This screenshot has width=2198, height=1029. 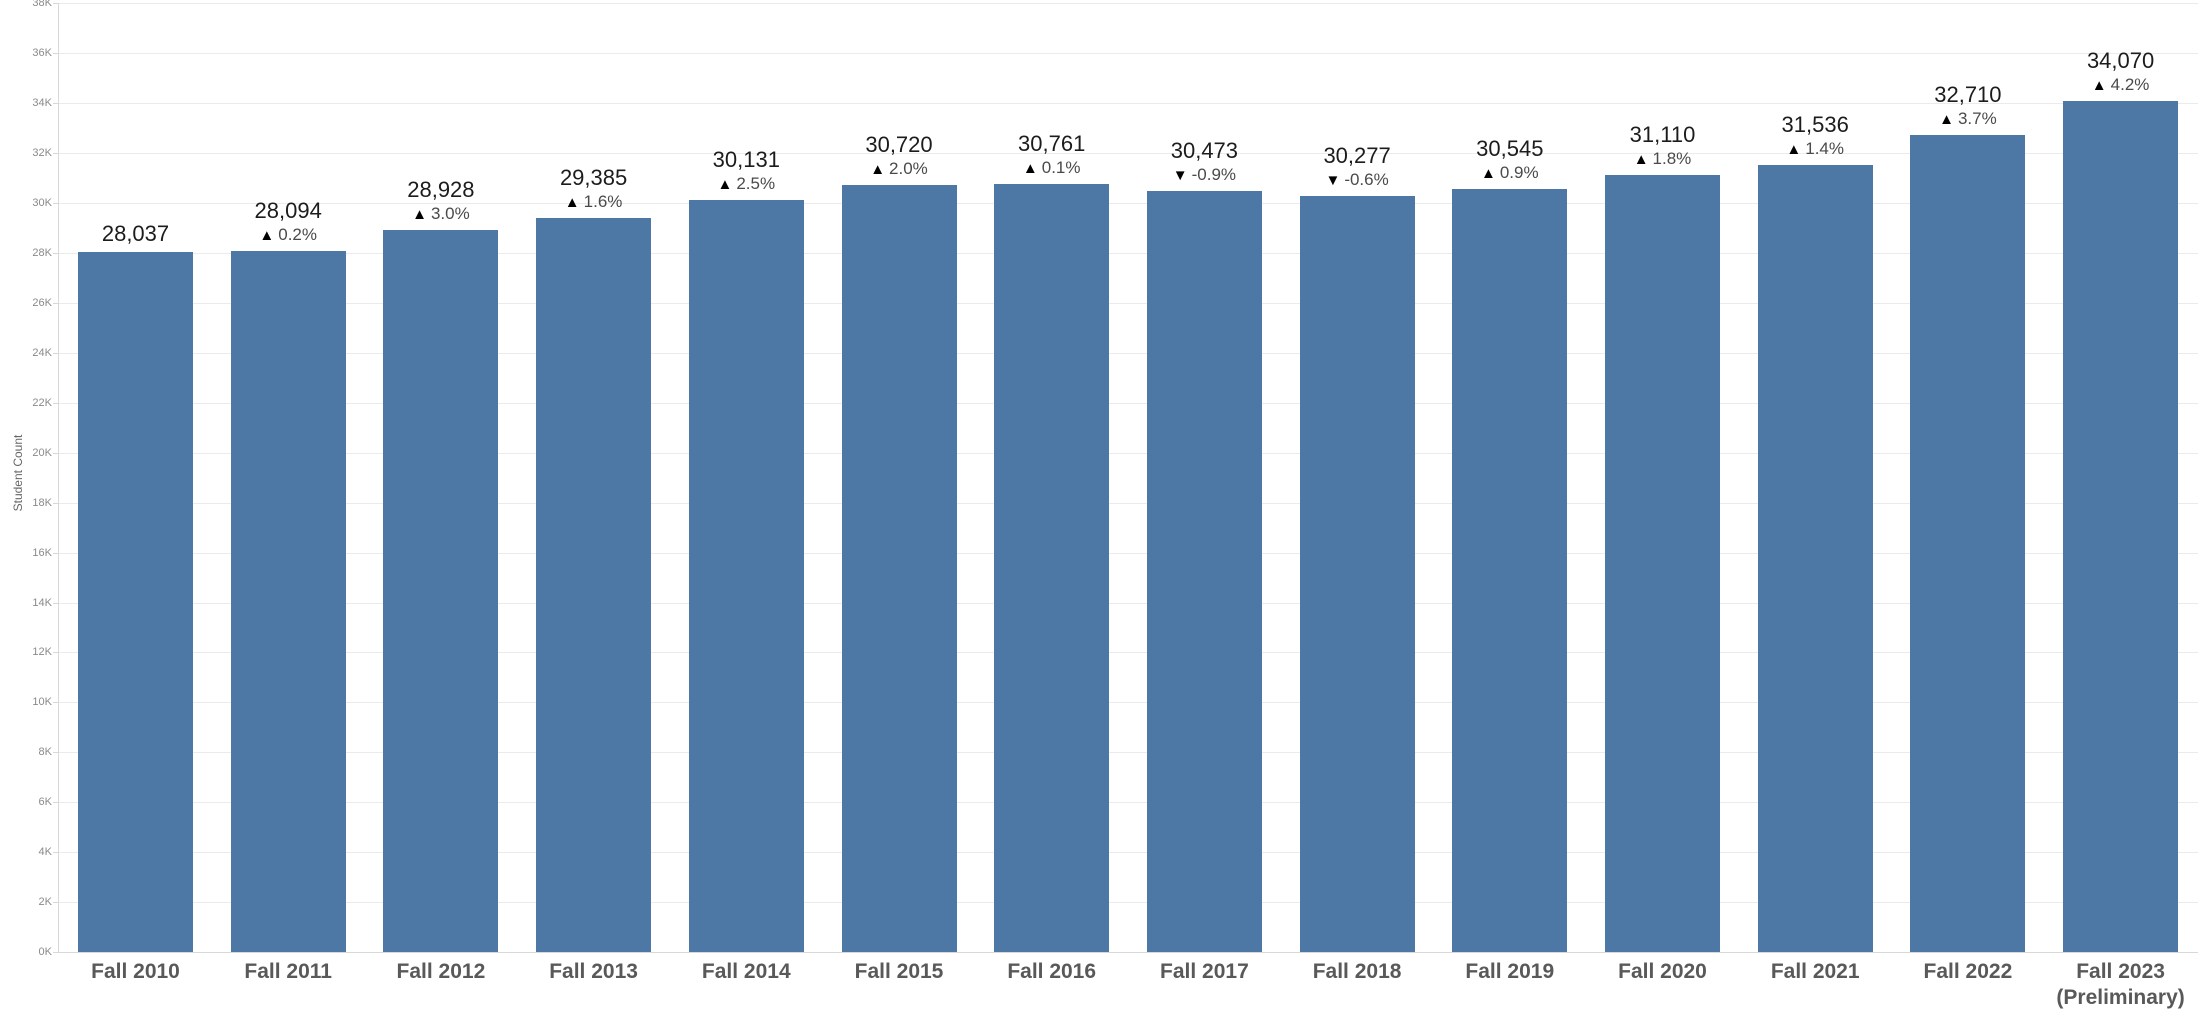 I want to click on bar-value-label: 28,037, so click(x=135, y=234).